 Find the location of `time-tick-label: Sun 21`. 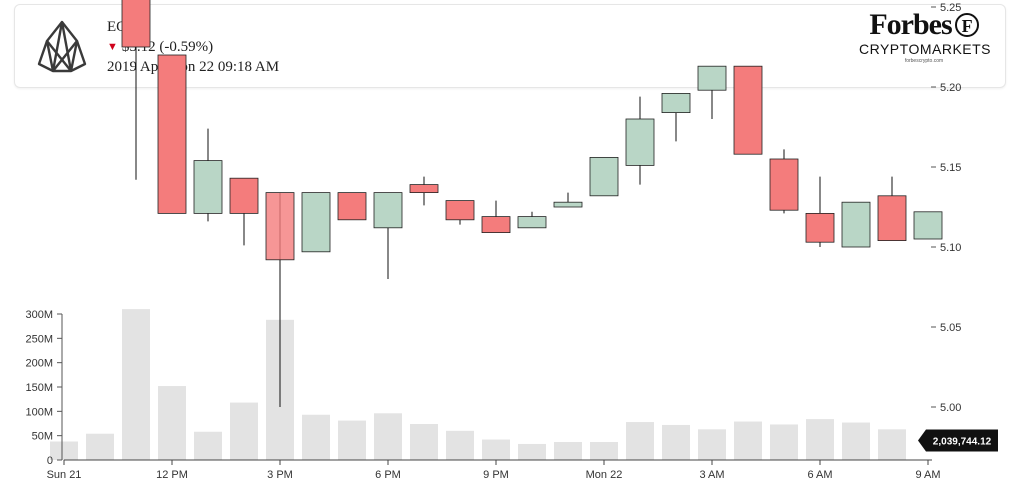

time-tick-label: Sun 21 is located at coordinates (64, 475).